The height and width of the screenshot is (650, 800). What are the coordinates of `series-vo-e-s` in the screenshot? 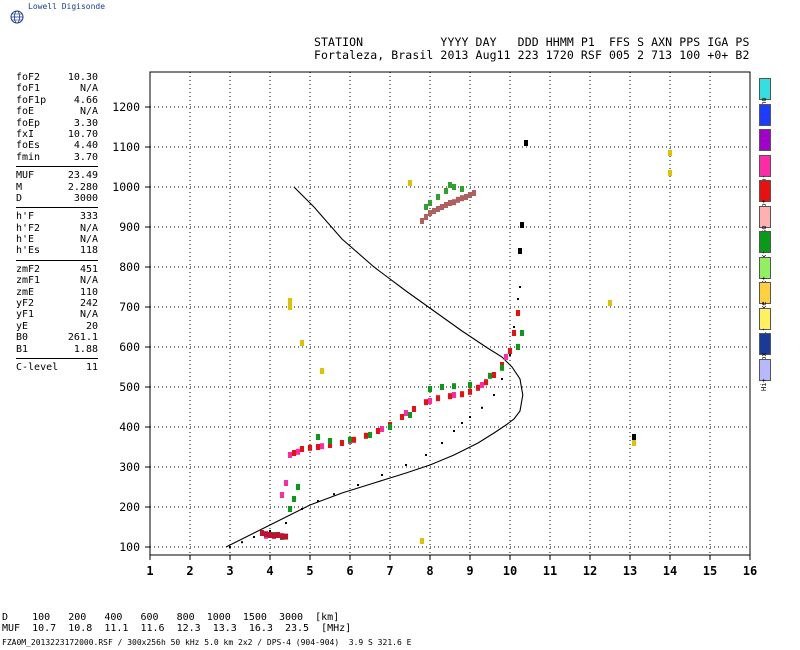 It's located at (274, 535).